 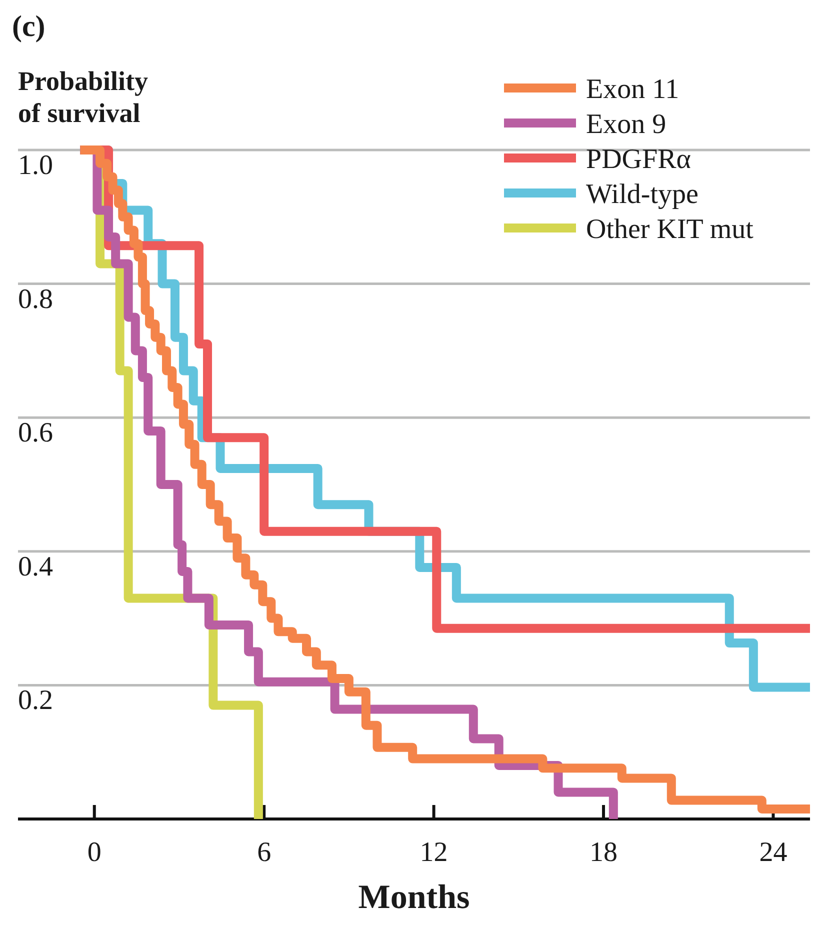 What do you see at coordinates (414, 897) in the screenshot?
I see `x-axis-title: Months` at bounding box center [414, 897].